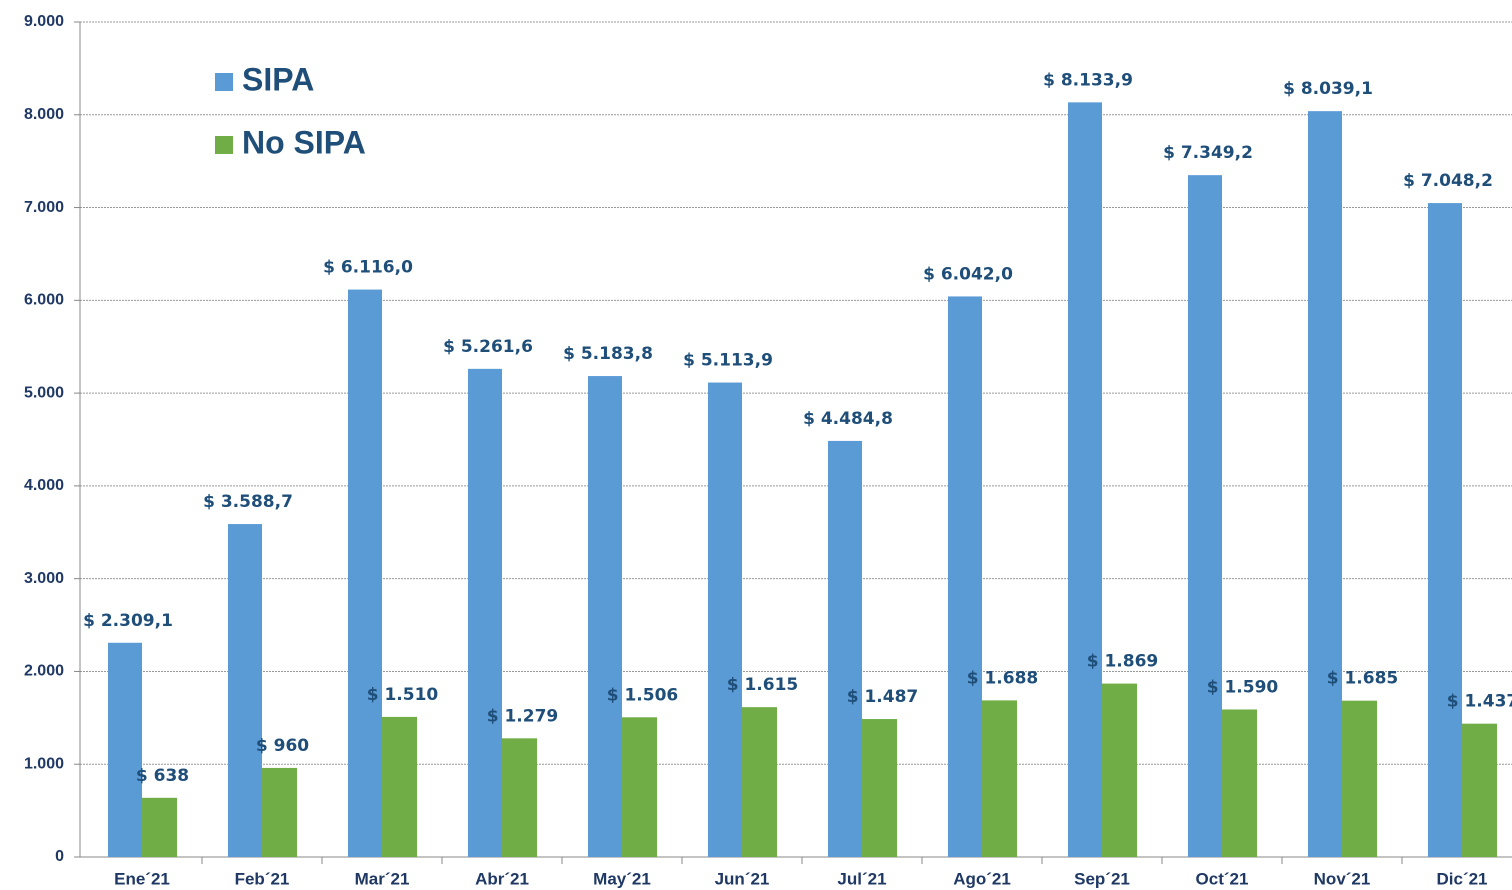  I want to click on value-label: $ 3.588,7, so click(248, 502).